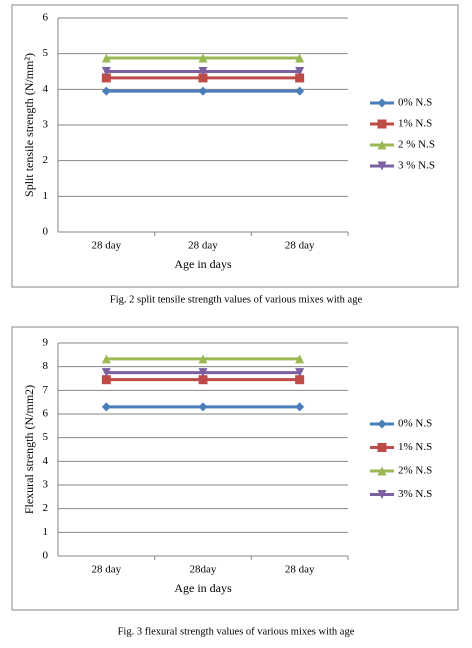  Describe the element at coordinates (46, 366) in the screenshot. I see `y-tick-label: 8` at that location.